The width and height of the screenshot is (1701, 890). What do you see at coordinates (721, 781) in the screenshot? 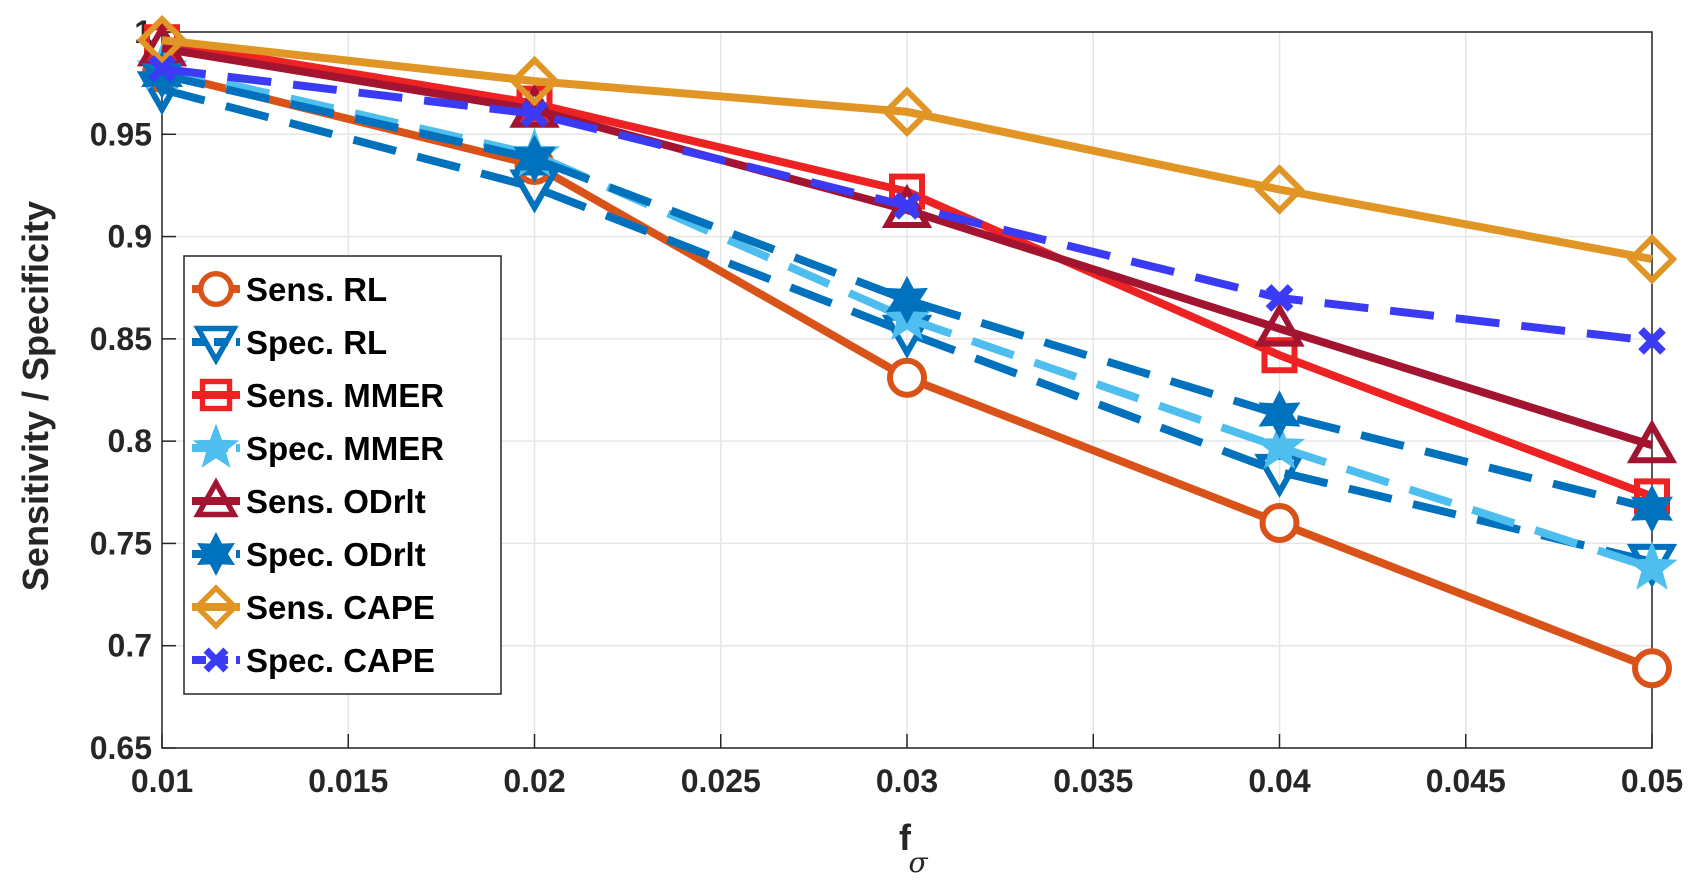
I see `x-tick-label-3: 0.025` at bounding box center [721, 781].